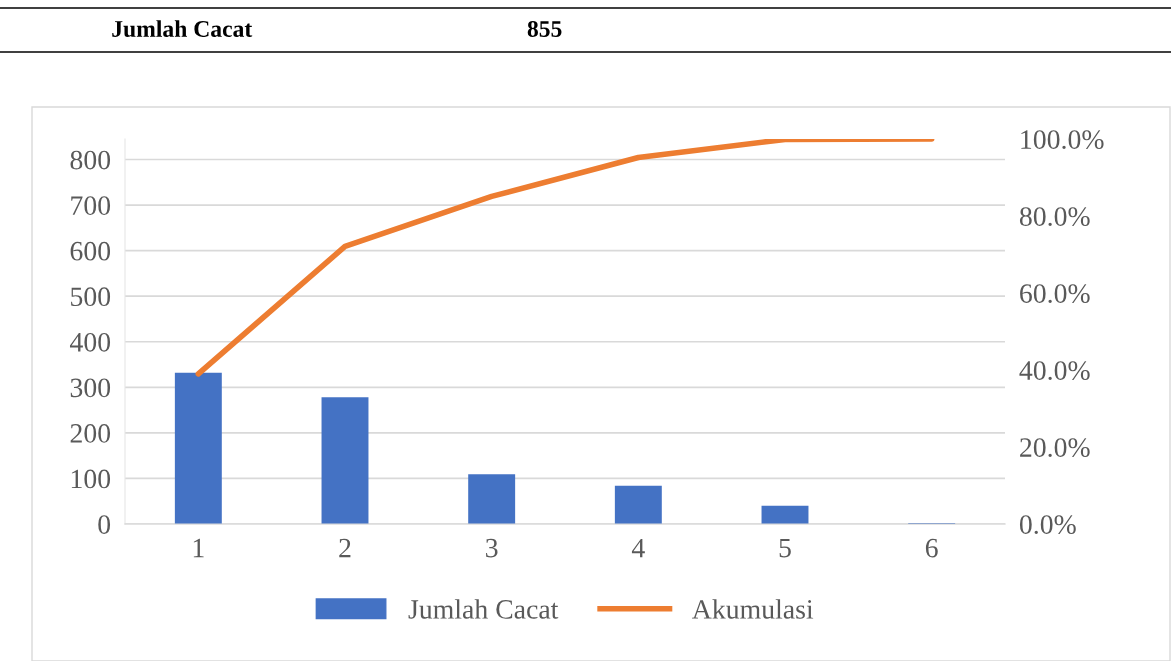  What do you see at coordinates (483, 609) in the screenshot?
I see `legend-label: Jumlah Cacat` at bounding box center [483, 609].